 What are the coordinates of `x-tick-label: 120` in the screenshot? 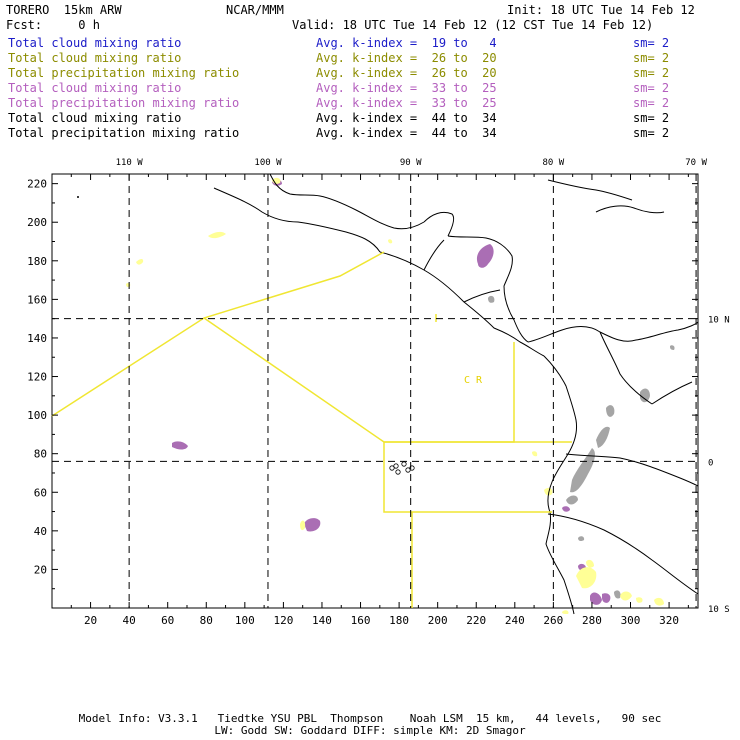 It's located at (283, 620).